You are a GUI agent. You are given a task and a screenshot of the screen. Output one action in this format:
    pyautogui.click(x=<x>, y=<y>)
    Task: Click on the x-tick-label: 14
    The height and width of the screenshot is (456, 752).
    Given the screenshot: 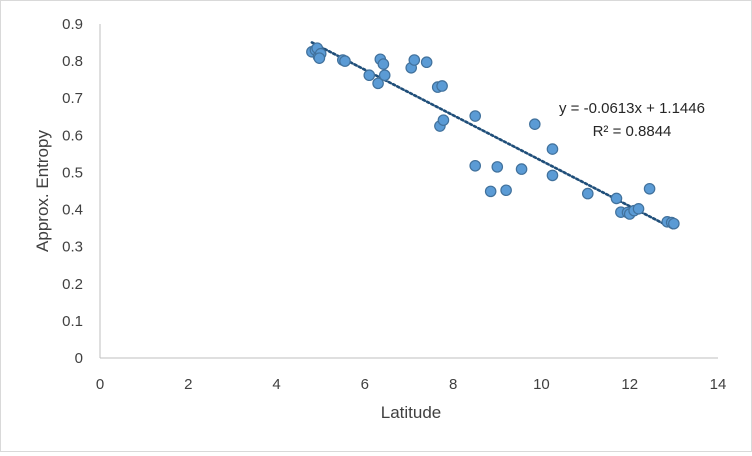 What is the action you would take?
    pyautogui.click(x=718, y=384)
    